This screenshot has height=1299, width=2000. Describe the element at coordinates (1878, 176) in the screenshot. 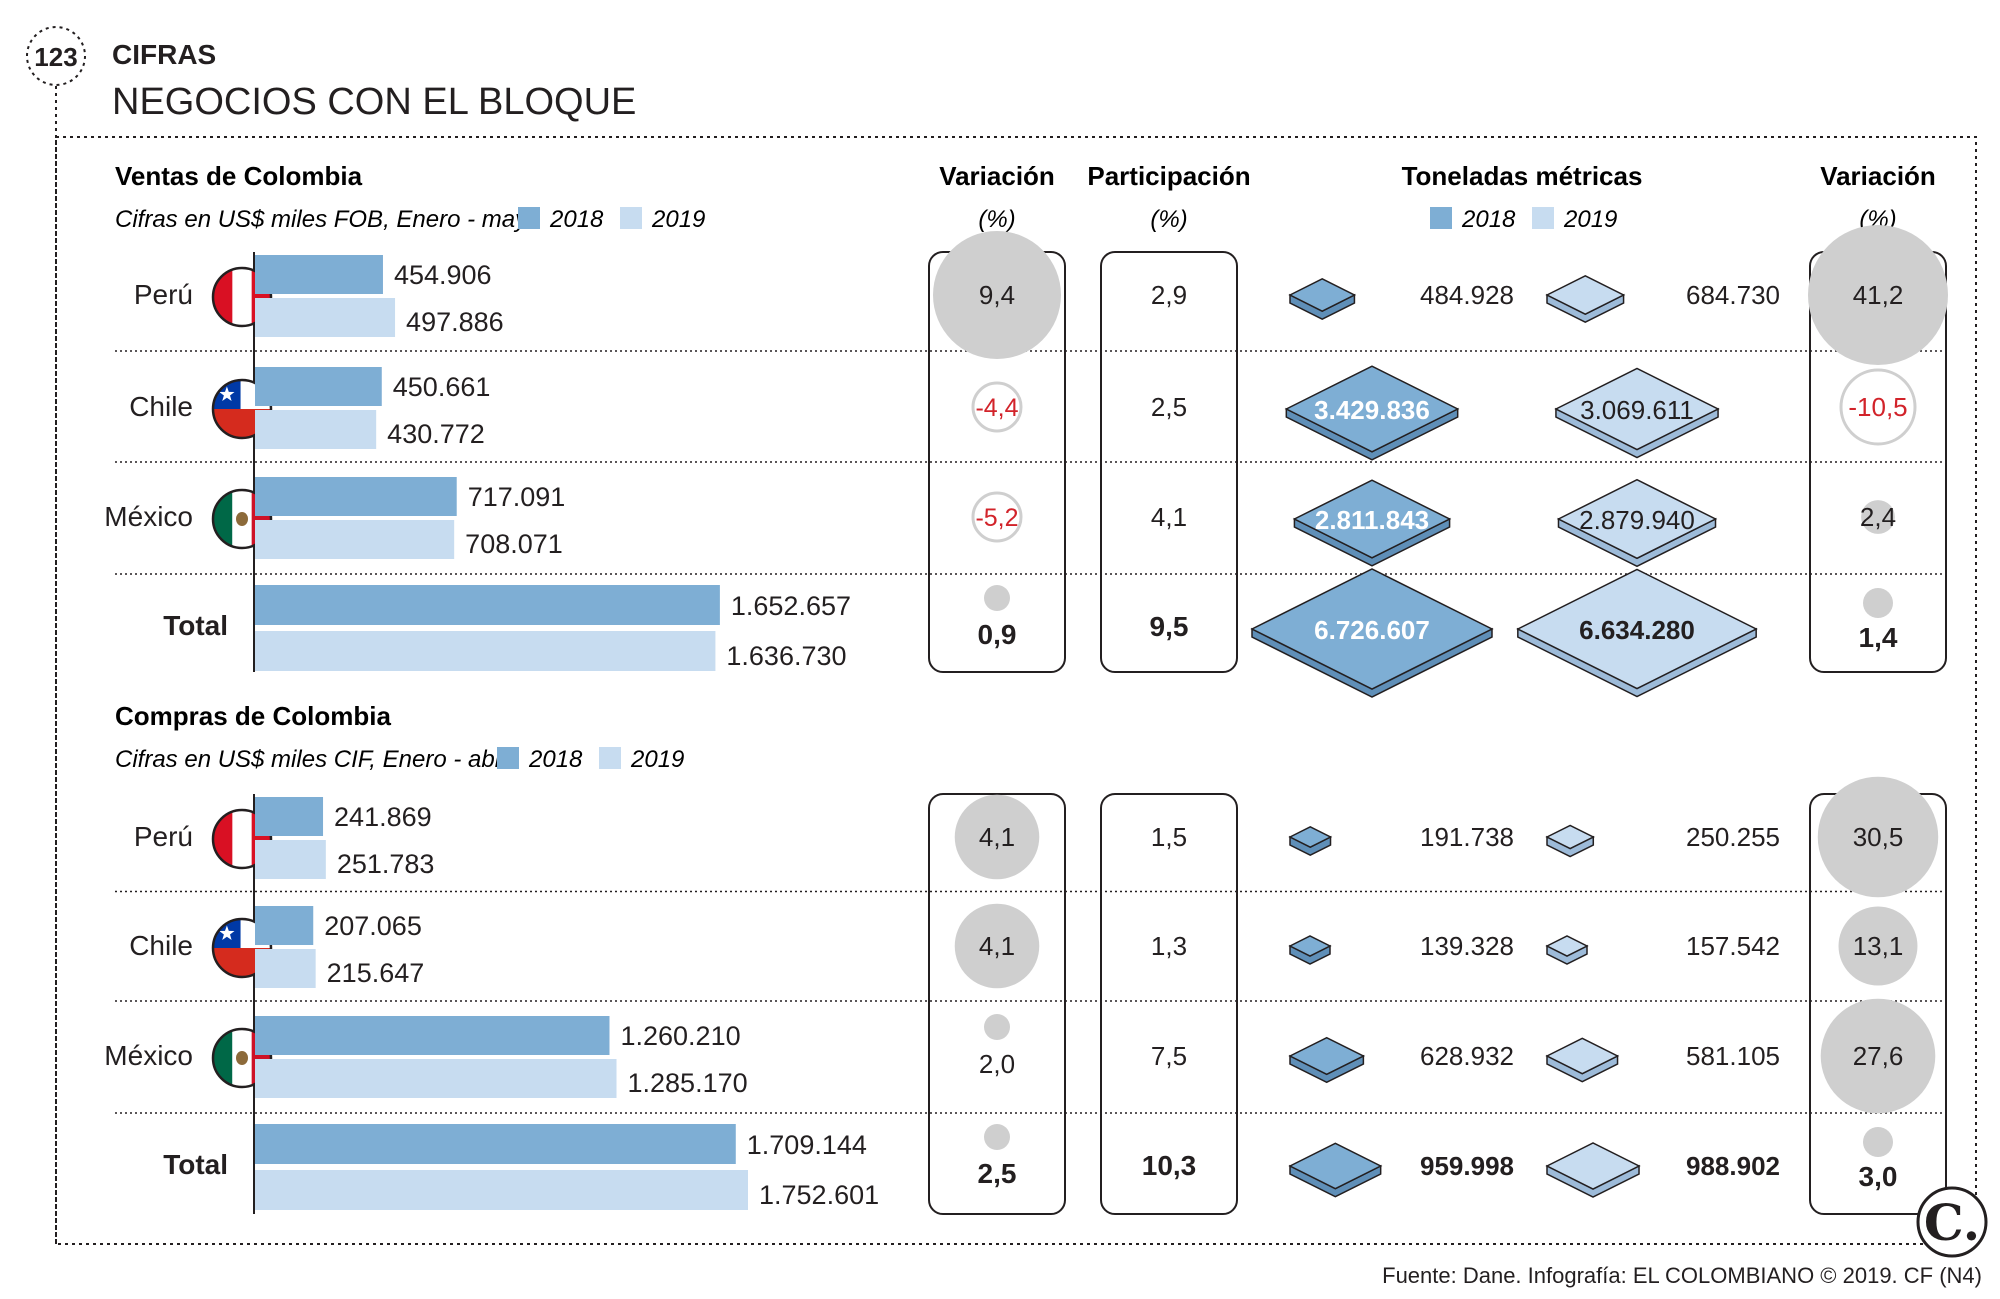

I see `header-variacion-ton: Variación` at that location.